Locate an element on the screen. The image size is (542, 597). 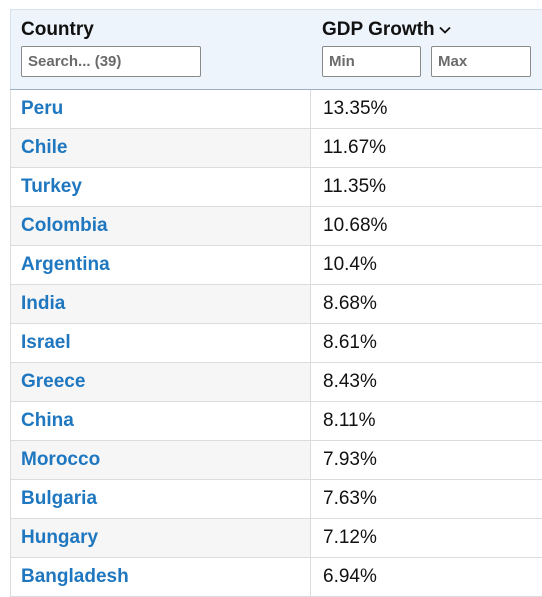
table-row: Greece 8.43% is located at coordinates (276, 382).